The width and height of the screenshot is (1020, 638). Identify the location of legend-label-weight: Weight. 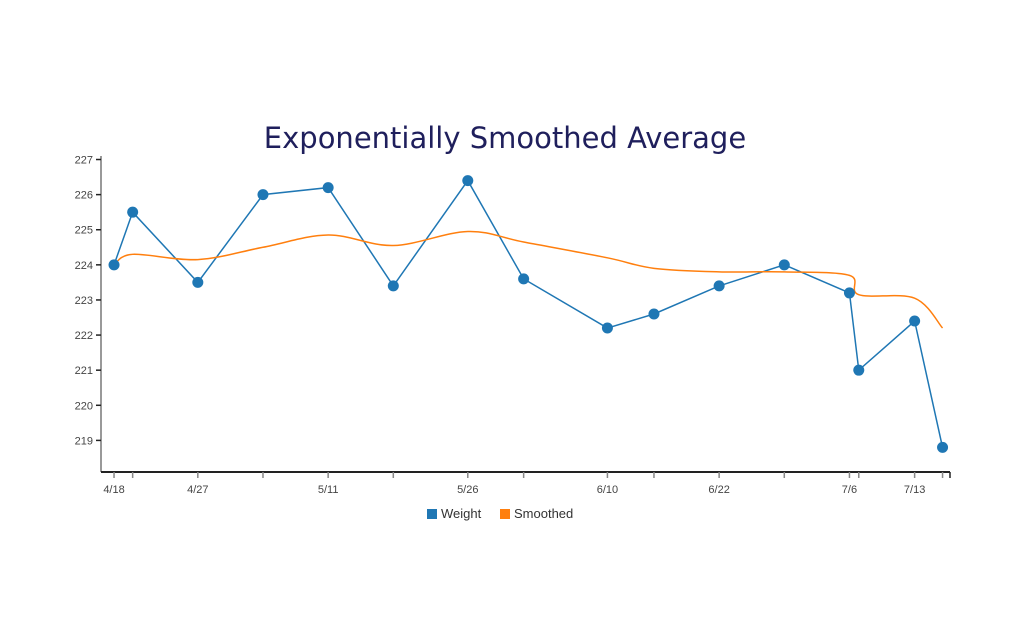
(461, 513).